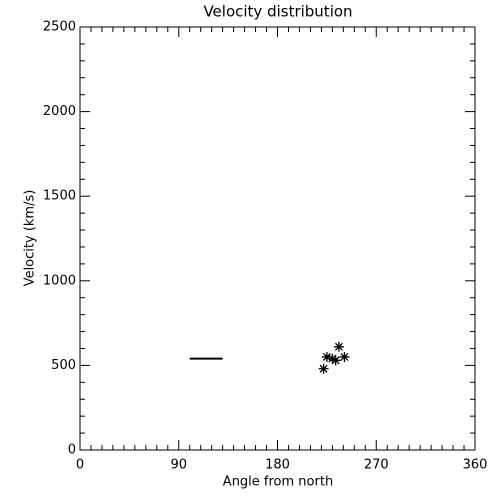  Describe the element at coordinates (278, 482) in the screenshot. I see `x-axis-label: Angle from north` at that location.